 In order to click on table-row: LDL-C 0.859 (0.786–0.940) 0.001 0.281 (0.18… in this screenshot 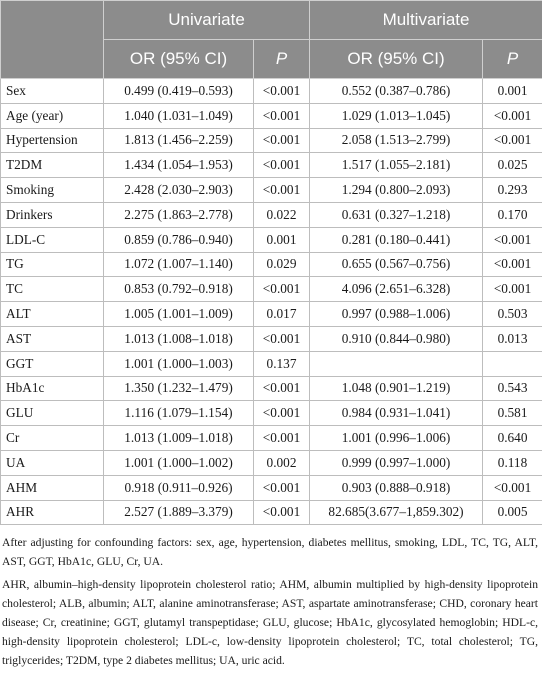, I will do `click(271, 239)`.